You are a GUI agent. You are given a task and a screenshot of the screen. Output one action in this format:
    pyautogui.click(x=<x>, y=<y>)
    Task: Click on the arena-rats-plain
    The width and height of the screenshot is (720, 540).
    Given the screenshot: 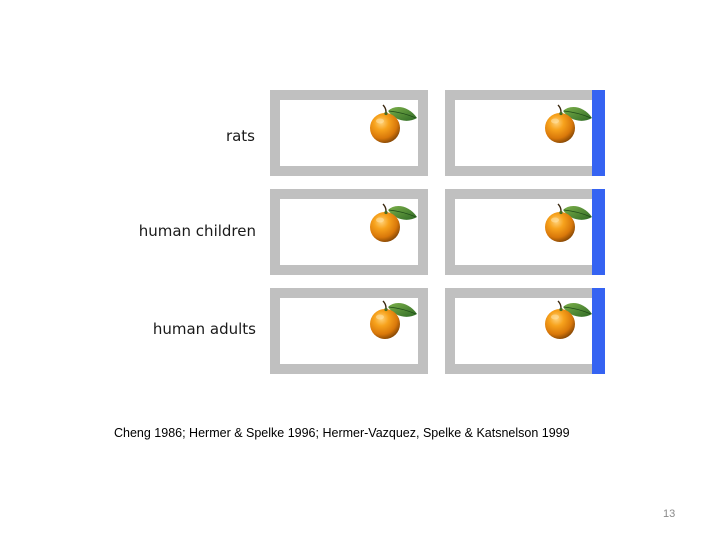 What is the action you would take?
    pyautogui.click(x=349, y=133)
    